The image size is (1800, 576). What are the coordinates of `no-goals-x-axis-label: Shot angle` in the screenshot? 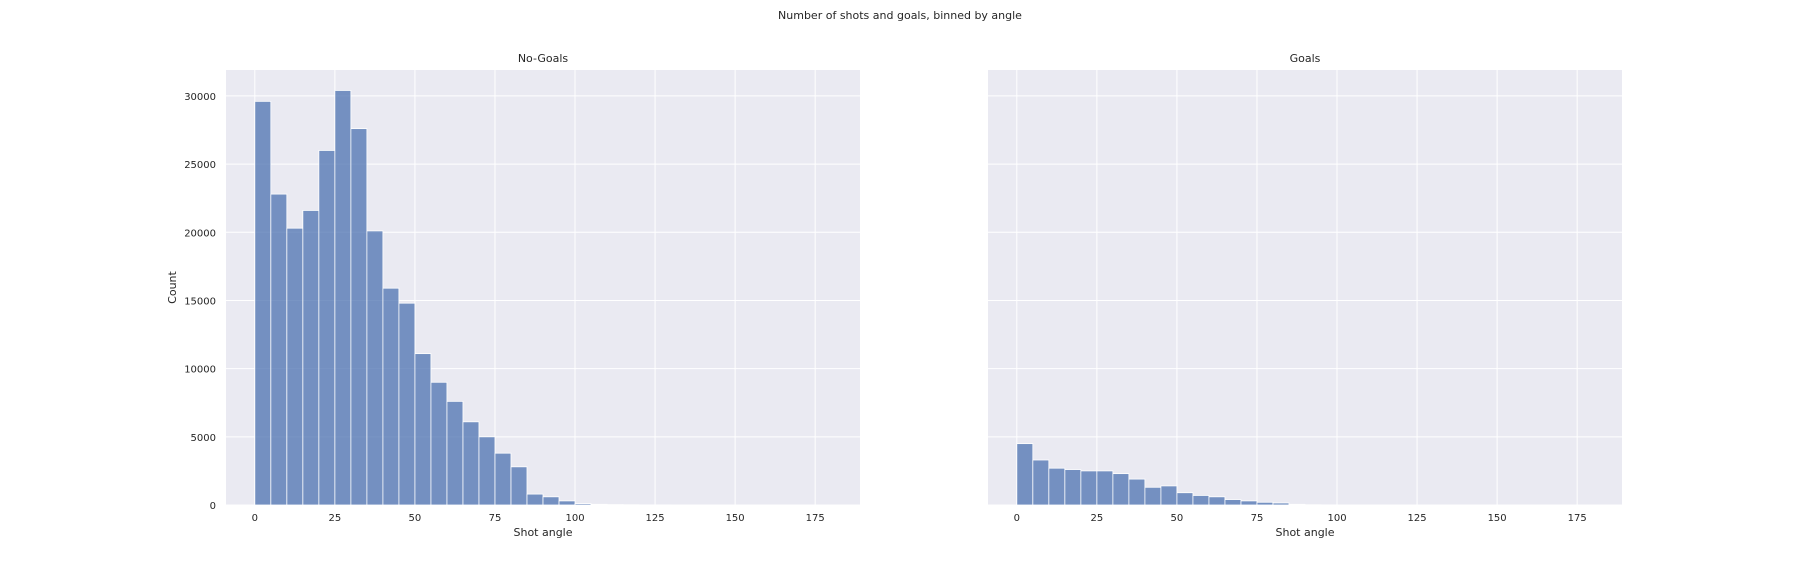 It's located at (542, 532).